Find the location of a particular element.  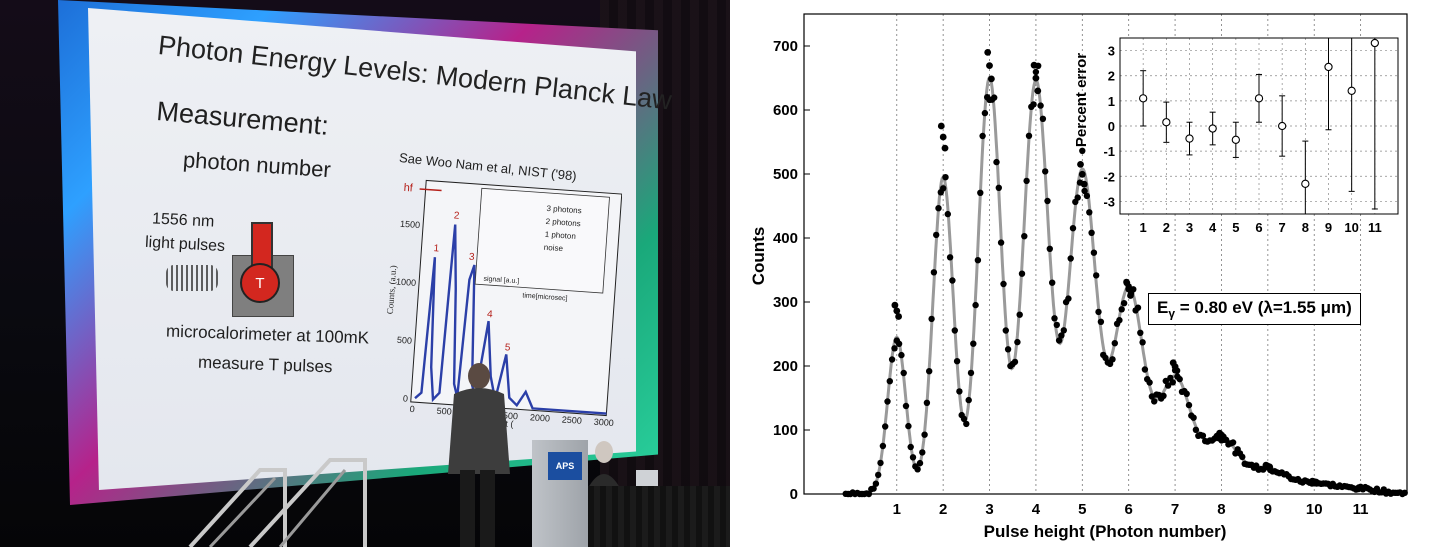

main-x-tick-label: 9 is located at coordinates (1268, 509).